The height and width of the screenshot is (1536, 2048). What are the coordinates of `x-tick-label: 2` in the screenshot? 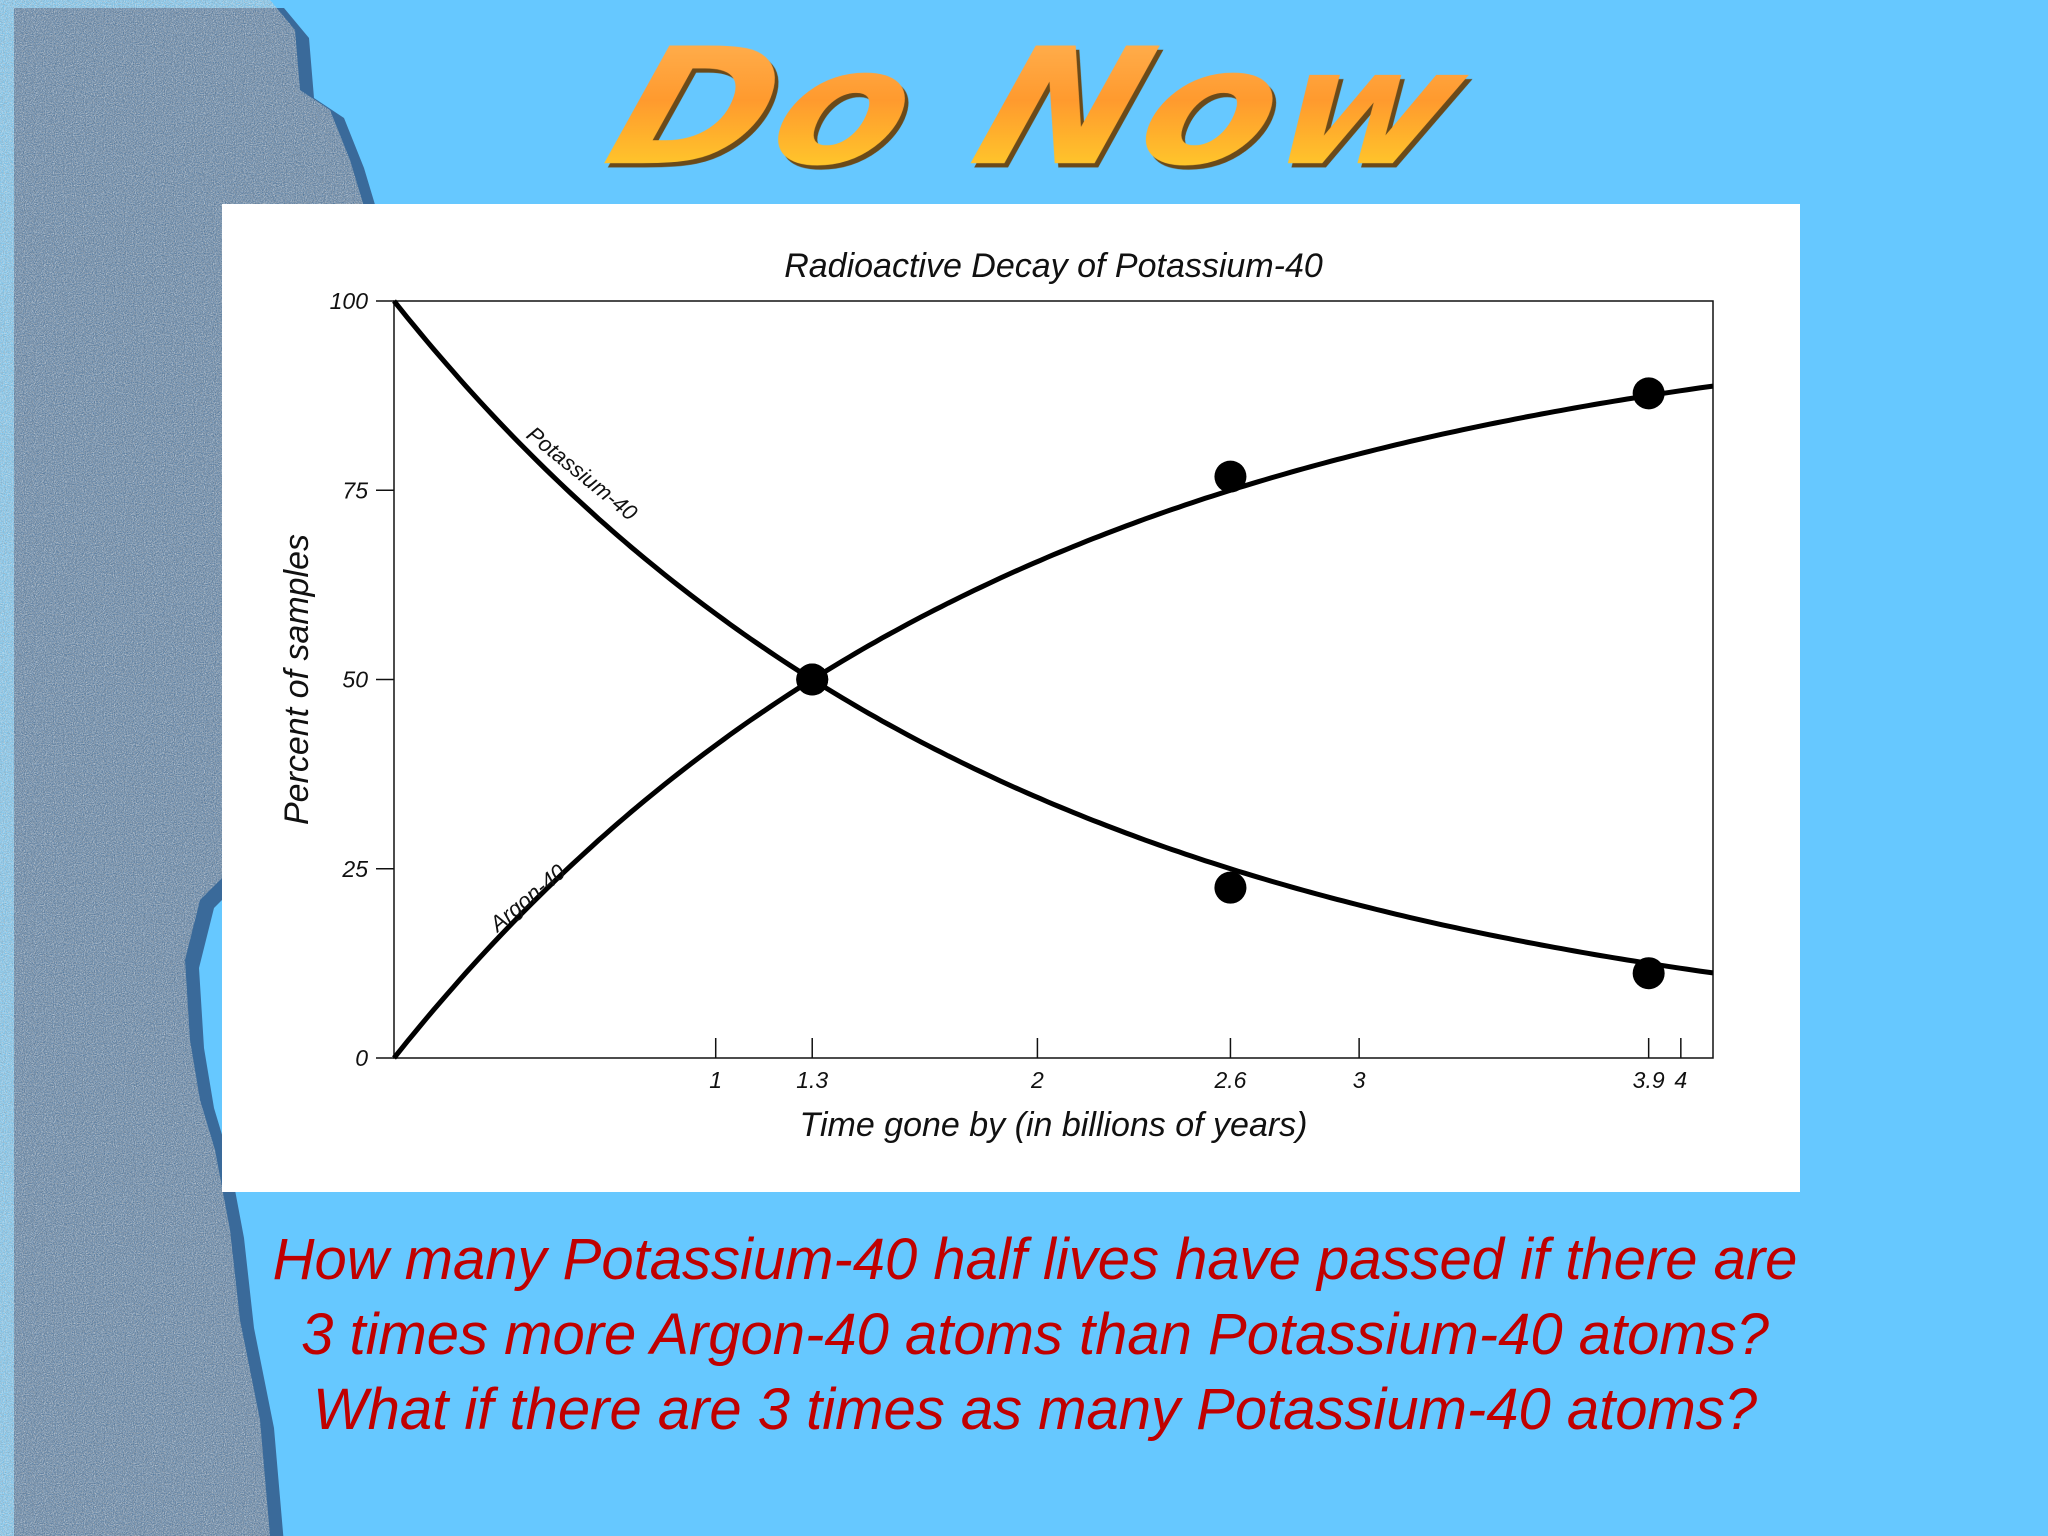 It's located at (1037, 1080).